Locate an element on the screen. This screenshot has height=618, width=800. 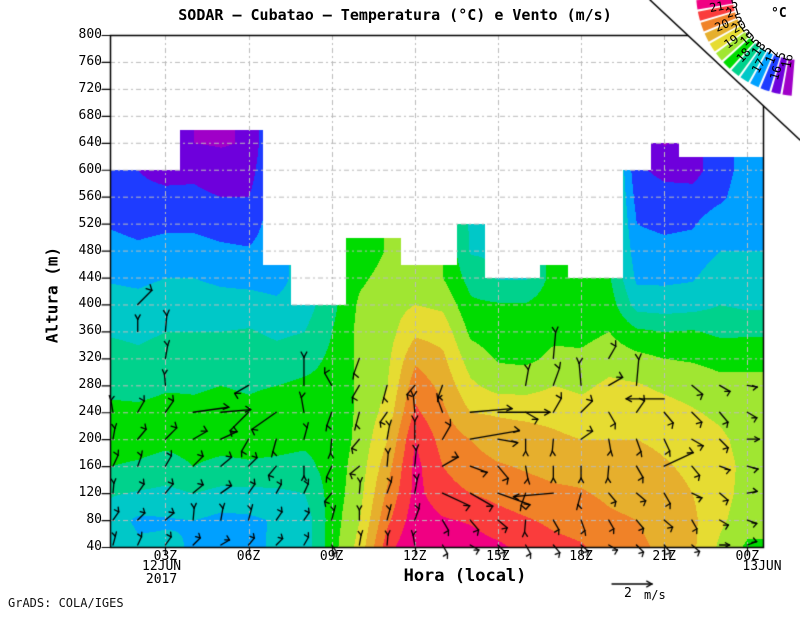
start-date-line2: 2017 is located at coordinates (161, 579).